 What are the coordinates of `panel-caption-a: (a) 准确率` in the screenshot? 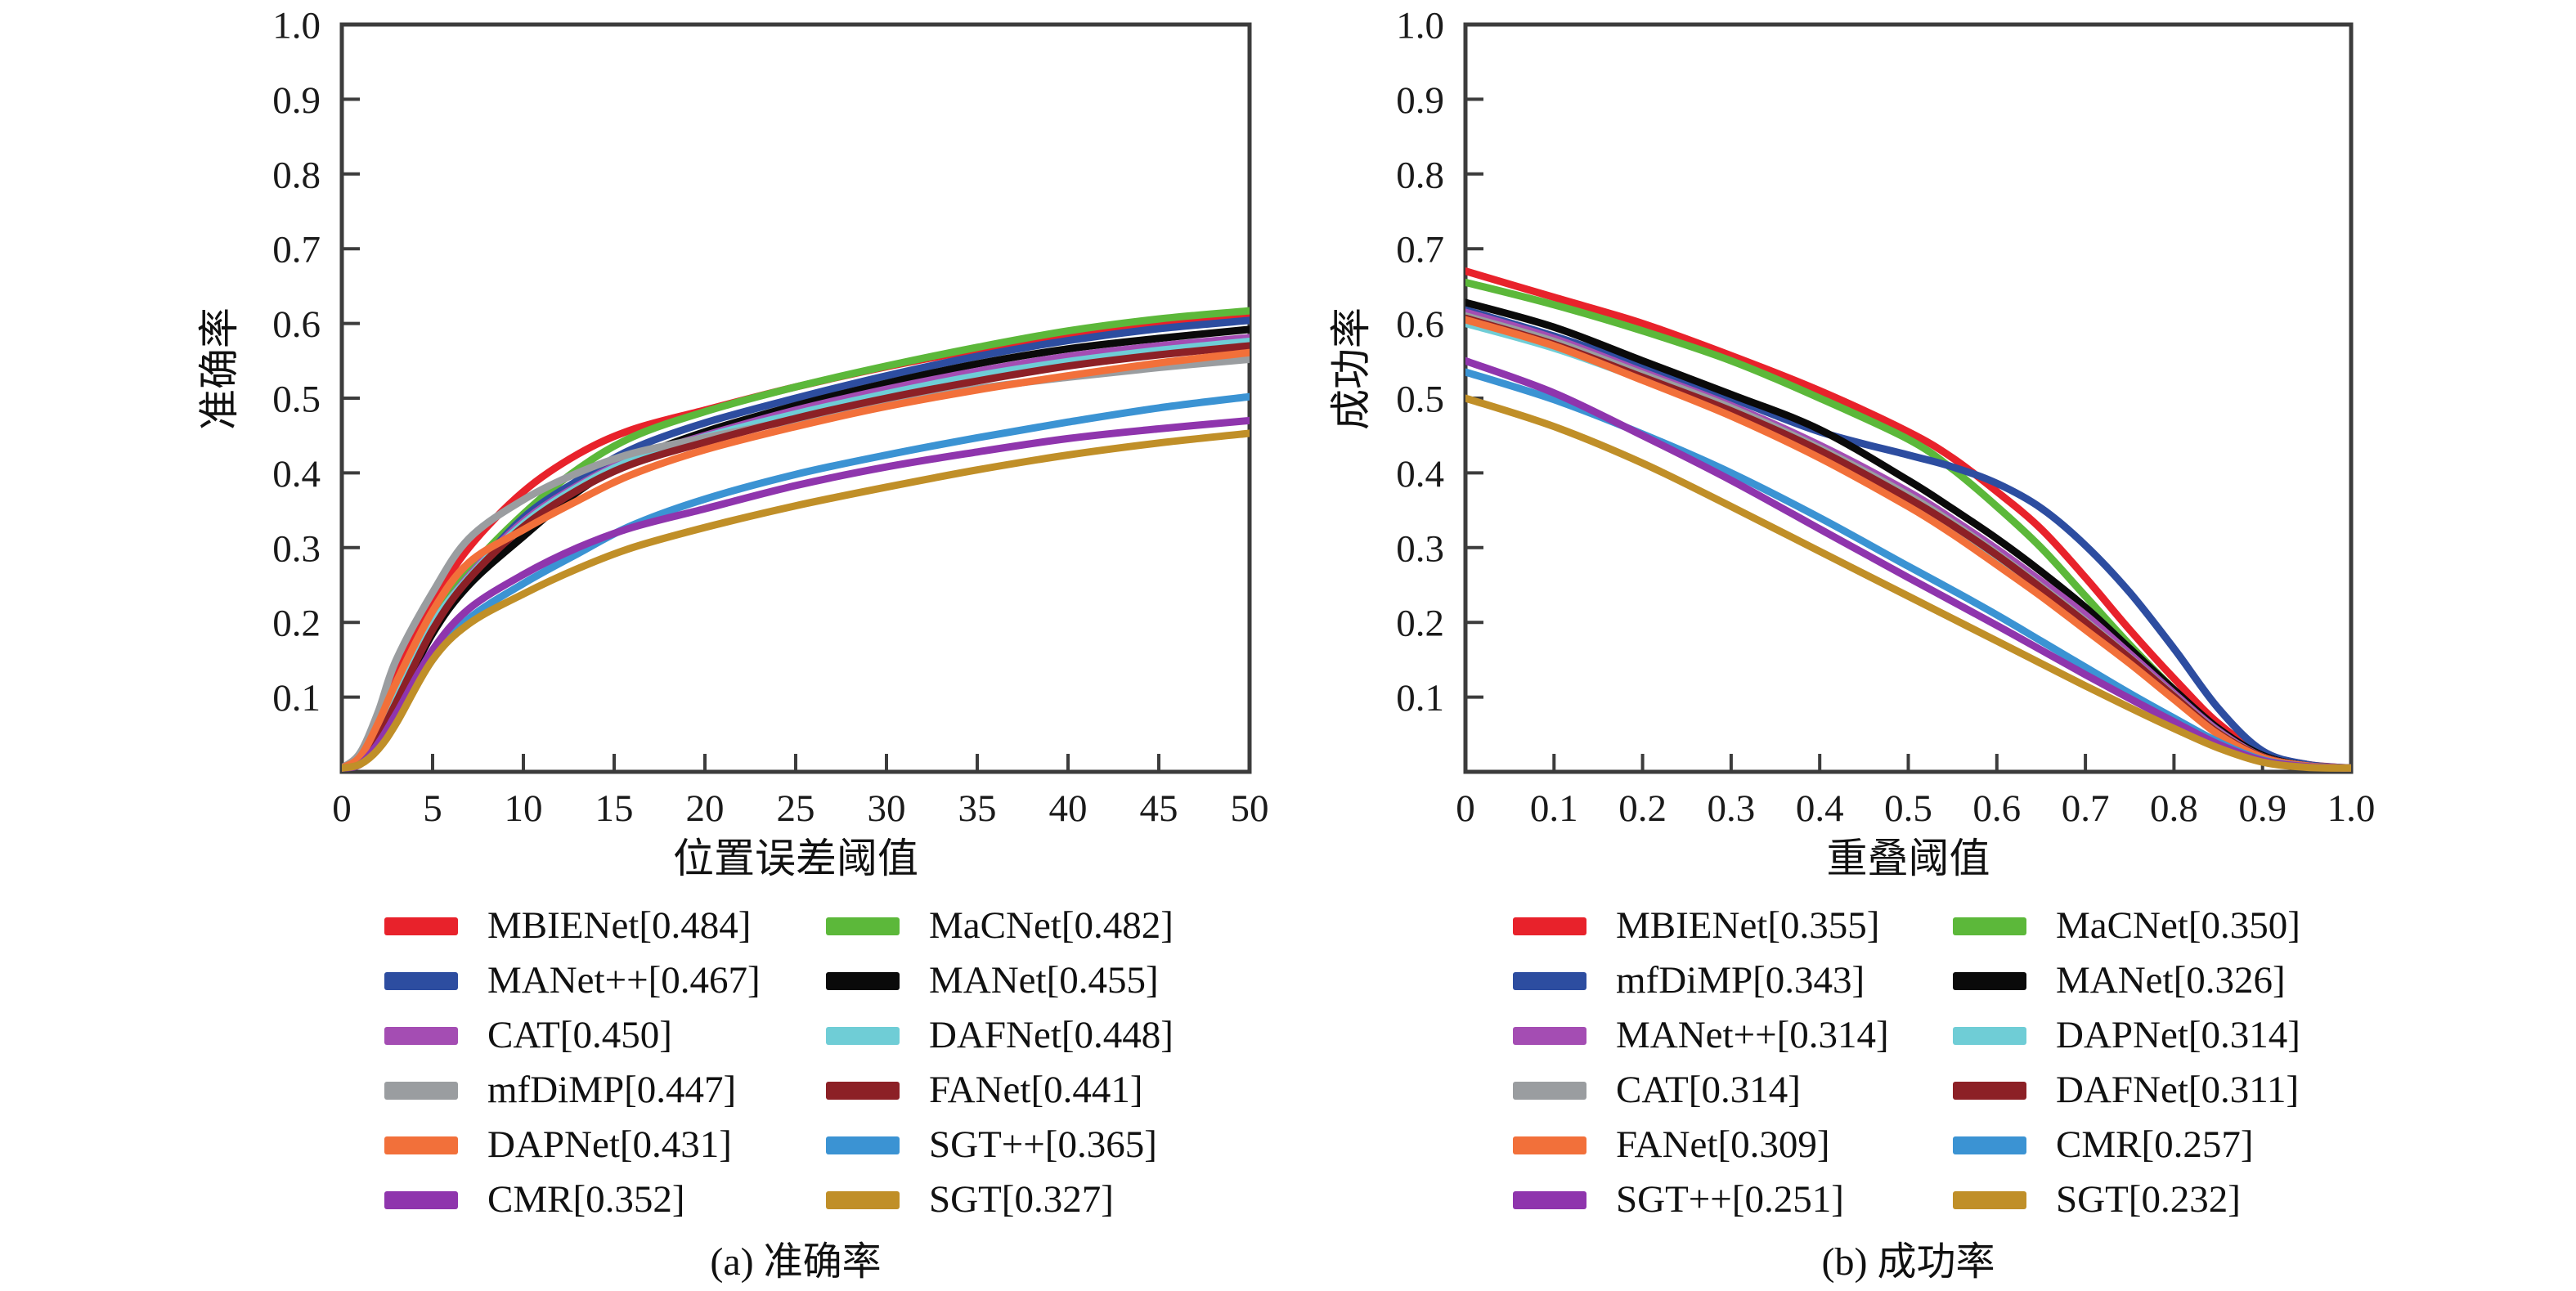 It's located at (796, 1262).